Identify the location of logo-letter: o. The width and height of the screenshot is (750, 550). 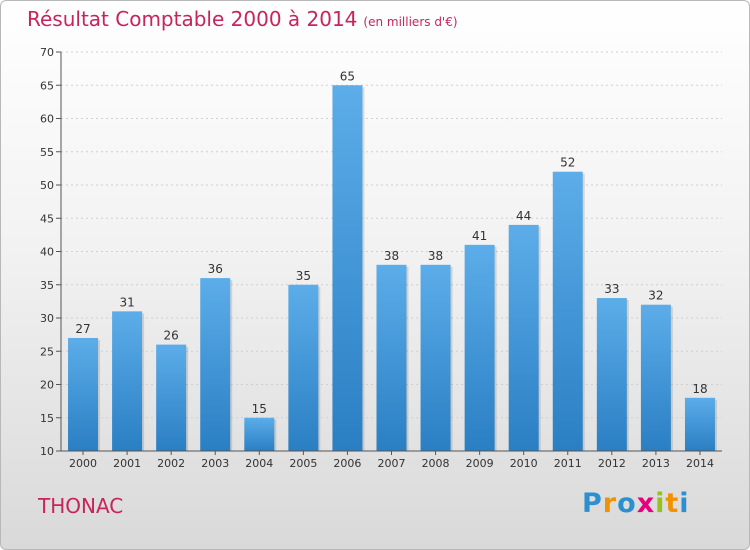
(627, 503).